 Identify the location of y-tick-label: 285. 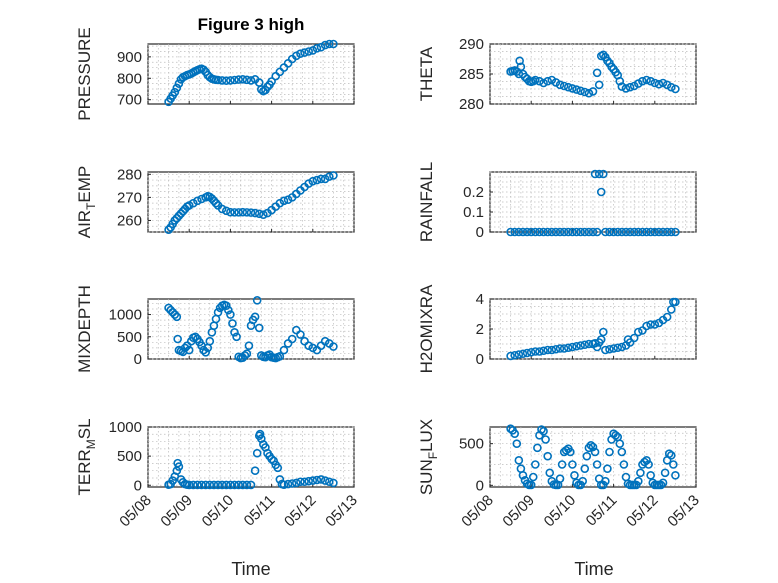
(471, 74).